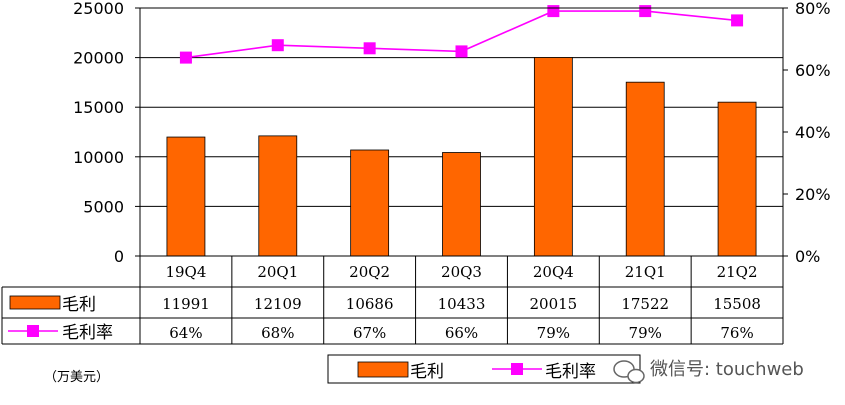  I want to click on line-series-gross-margin, so click(461, 34).